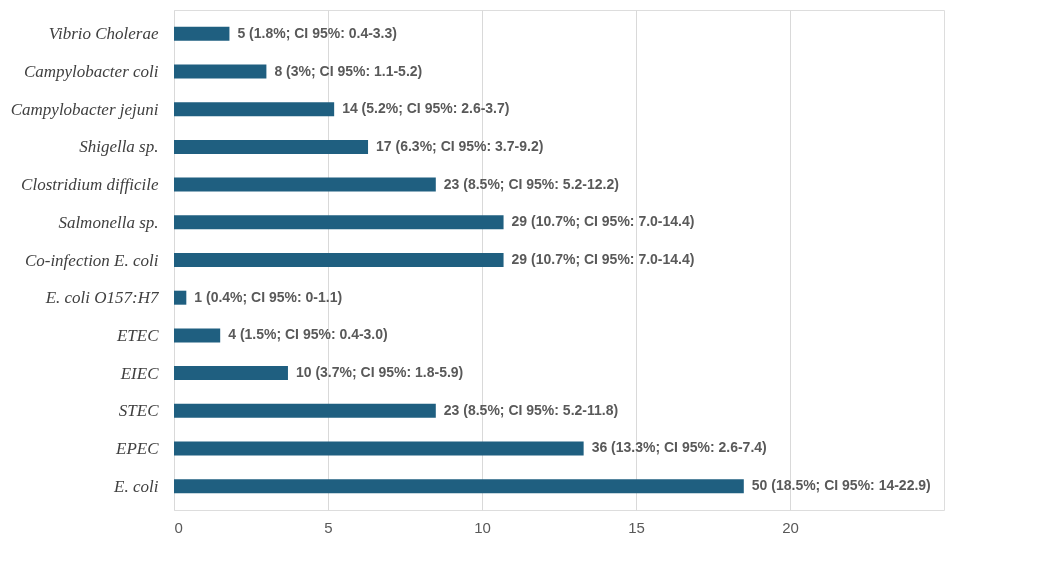  What do you see at coordinates (379, 372) in the screenshot?
I see `data-label: 10 (3.7%; CI 95%: 1.8-5.9)` at bounding box center [379, 372].